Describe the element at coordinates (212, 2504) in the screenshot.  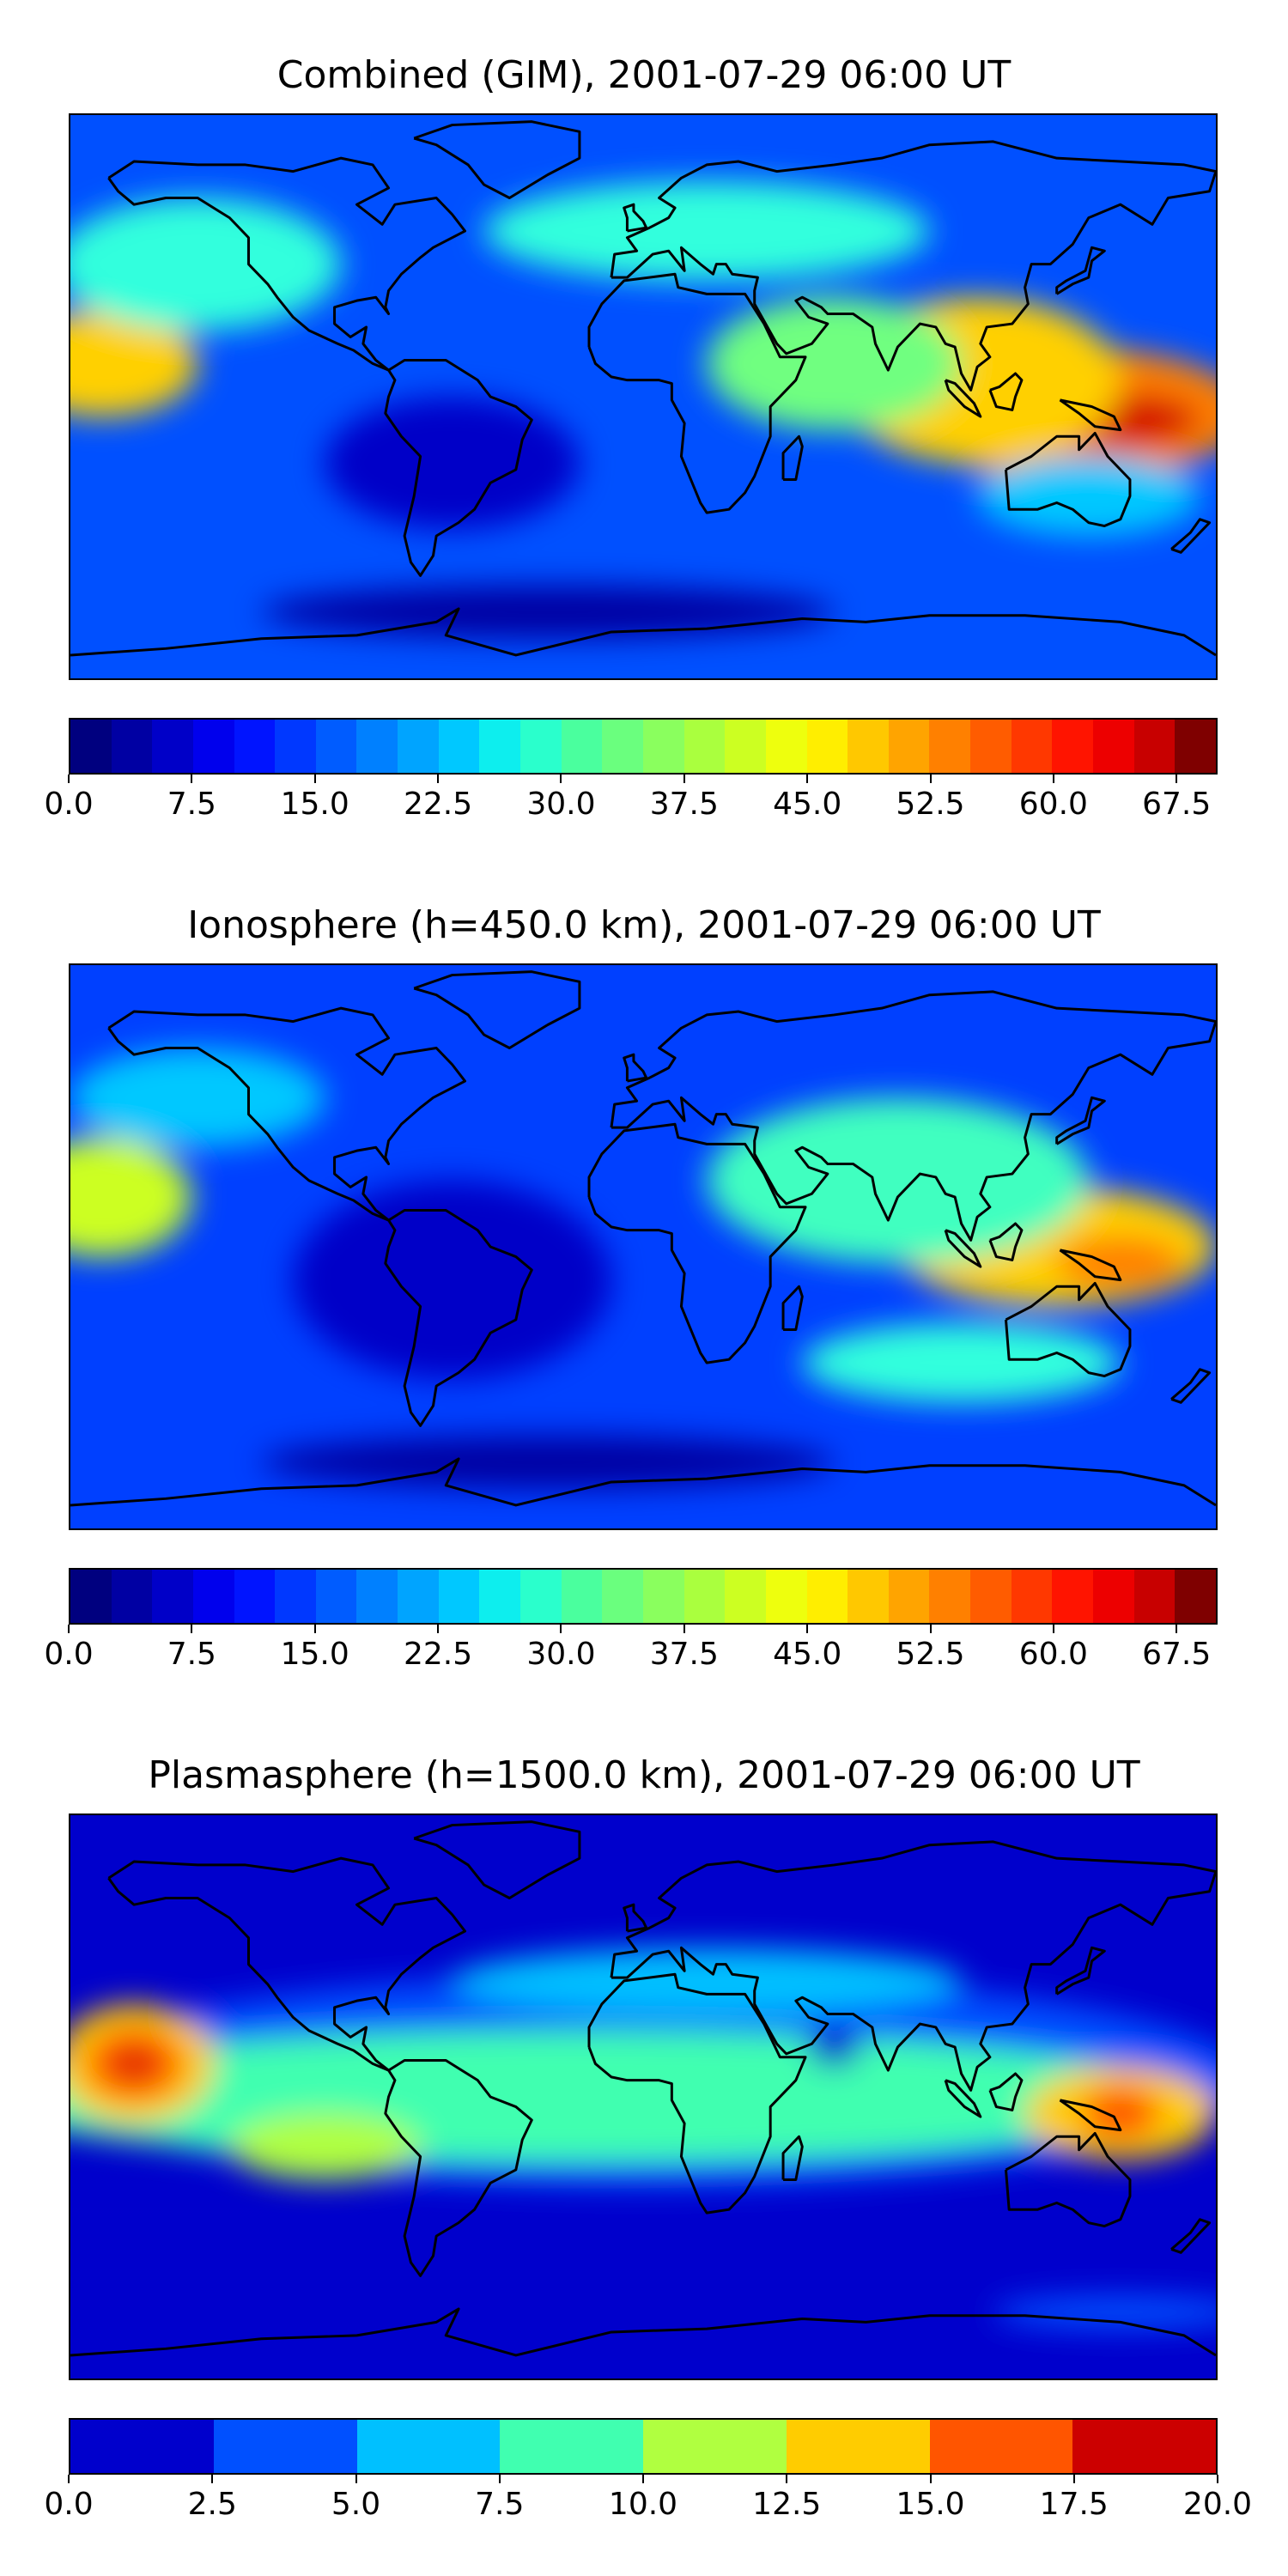
I see `colorbar-tick-label: 2.5` at that location.